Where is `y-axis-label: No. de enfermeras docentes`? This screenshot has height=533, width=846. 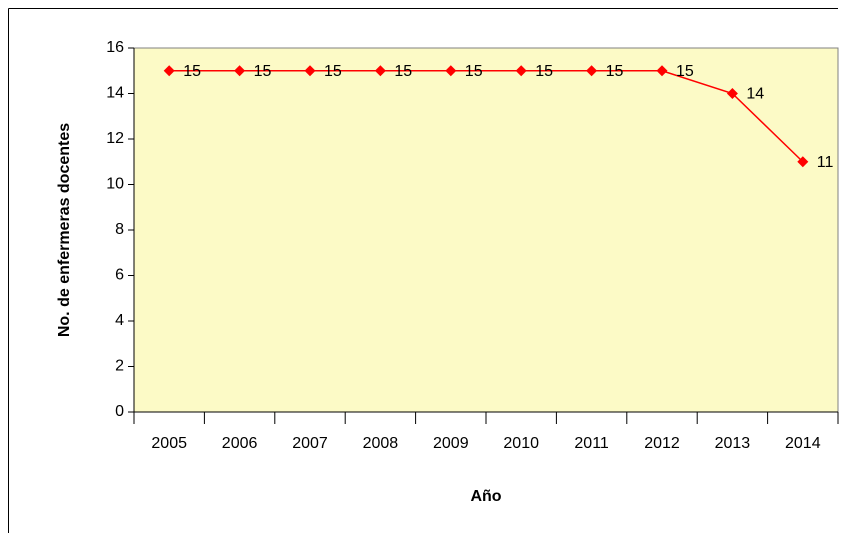
y-axis-label: No. de enfermeras docentes is located at coordinates (64, 230).